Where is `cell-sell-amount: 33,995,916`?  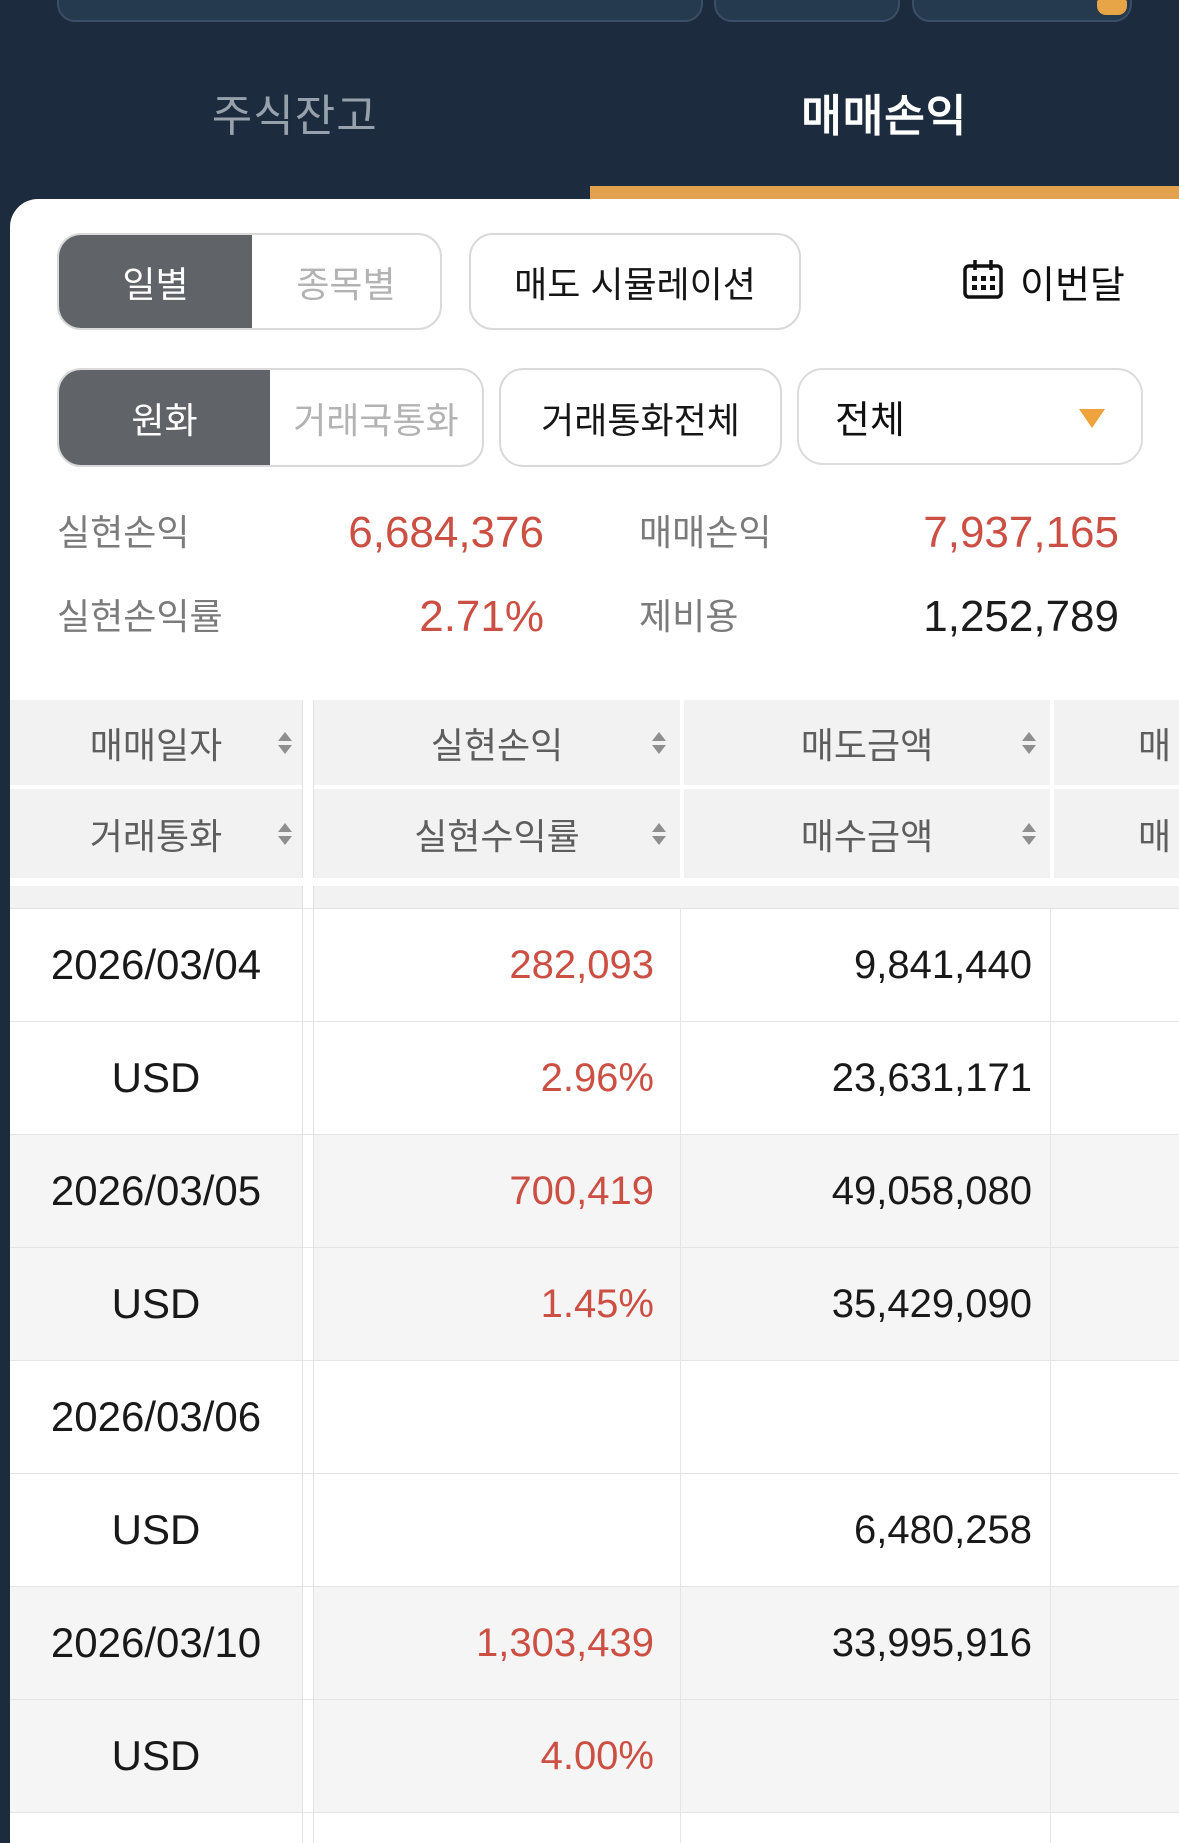
cell-sell-amount: 33,995,916 is located at coordinates (865, 1642).